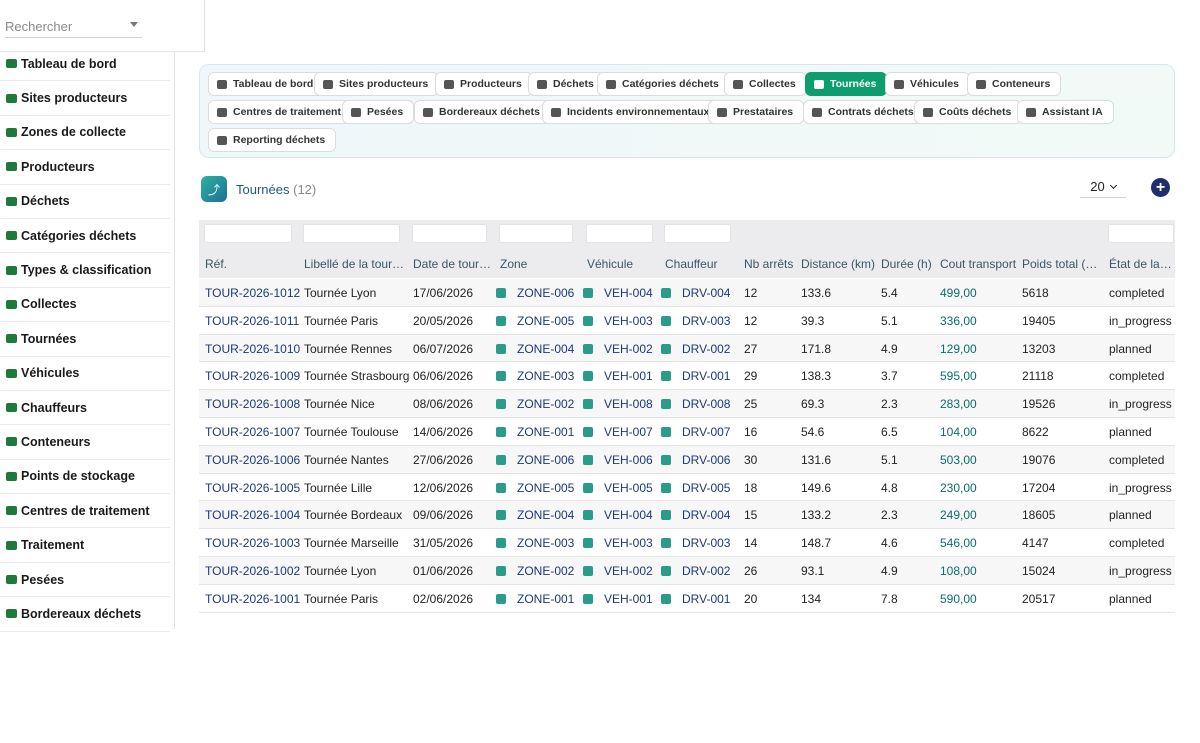  Describe the element at coordinates (280, 112) in the screenshot. I see `tab-10: Centres de traitement` at that location.